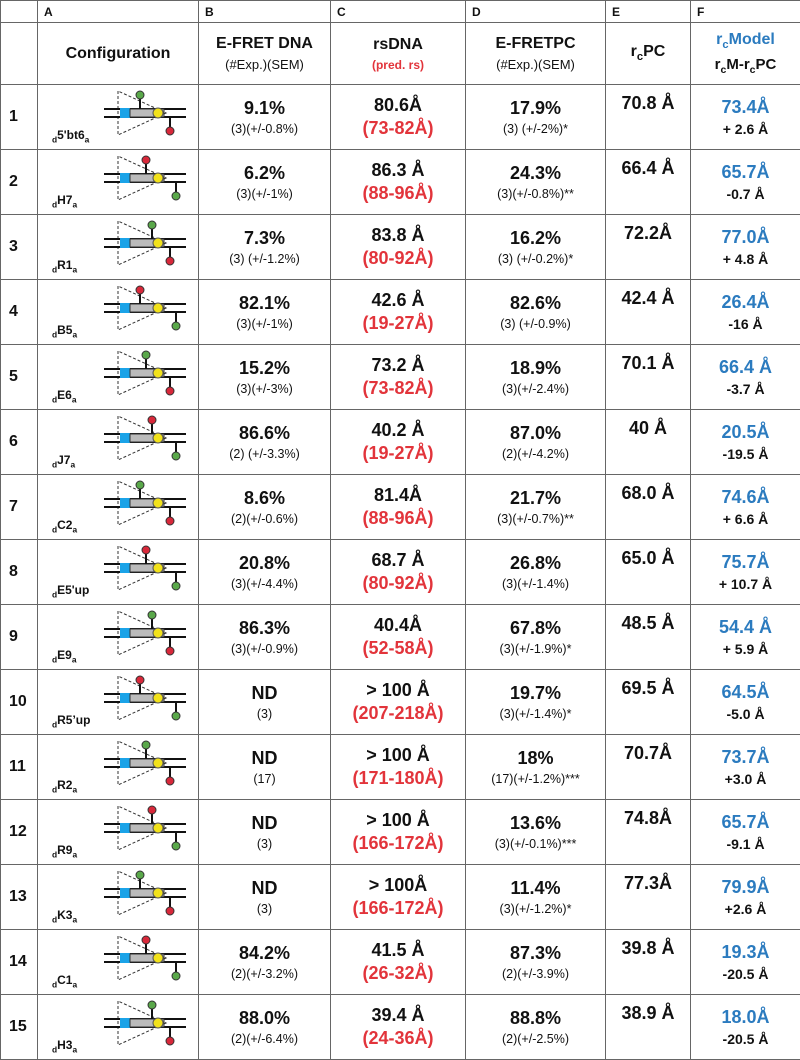  I want to click on fret-value: 7.3%, so click(264, 238).